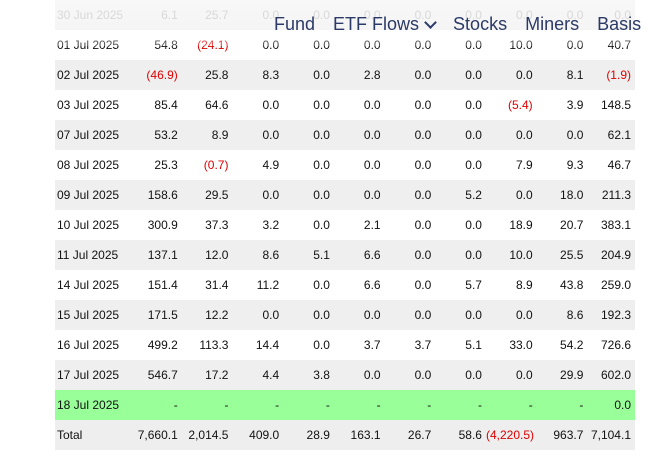 The image size is (652, 456). I want to click on date-cell: 08 Jul 2025, so click(88, 165).